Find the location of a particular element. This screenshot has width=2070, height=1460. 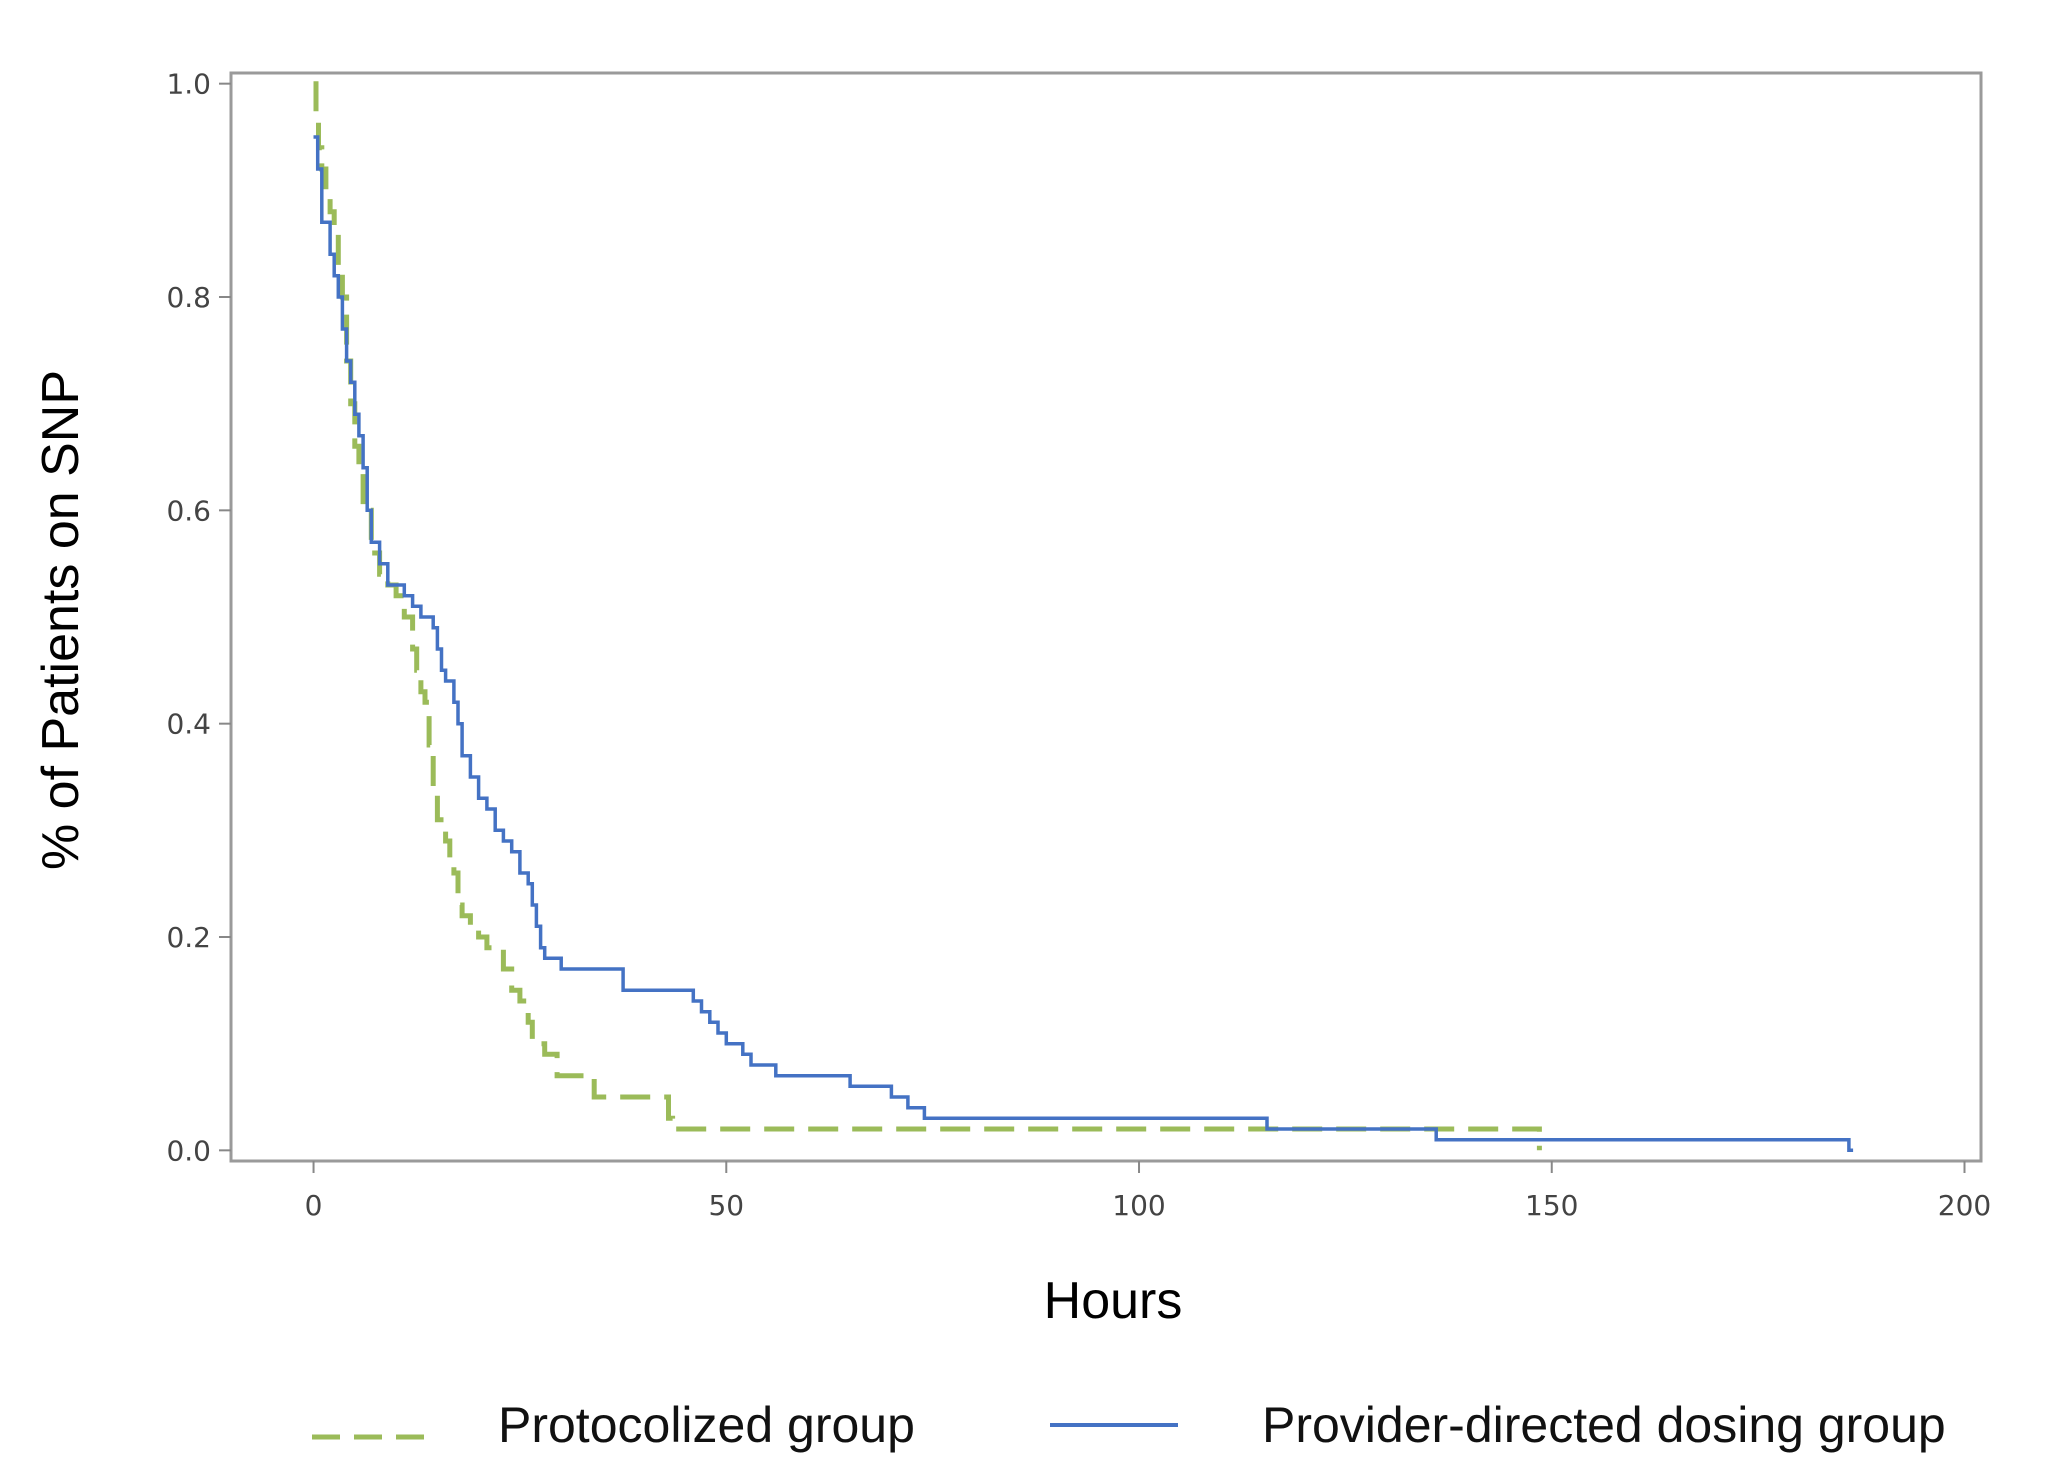

y-tick-label: 0.2 is located at coordinates (188, 937).